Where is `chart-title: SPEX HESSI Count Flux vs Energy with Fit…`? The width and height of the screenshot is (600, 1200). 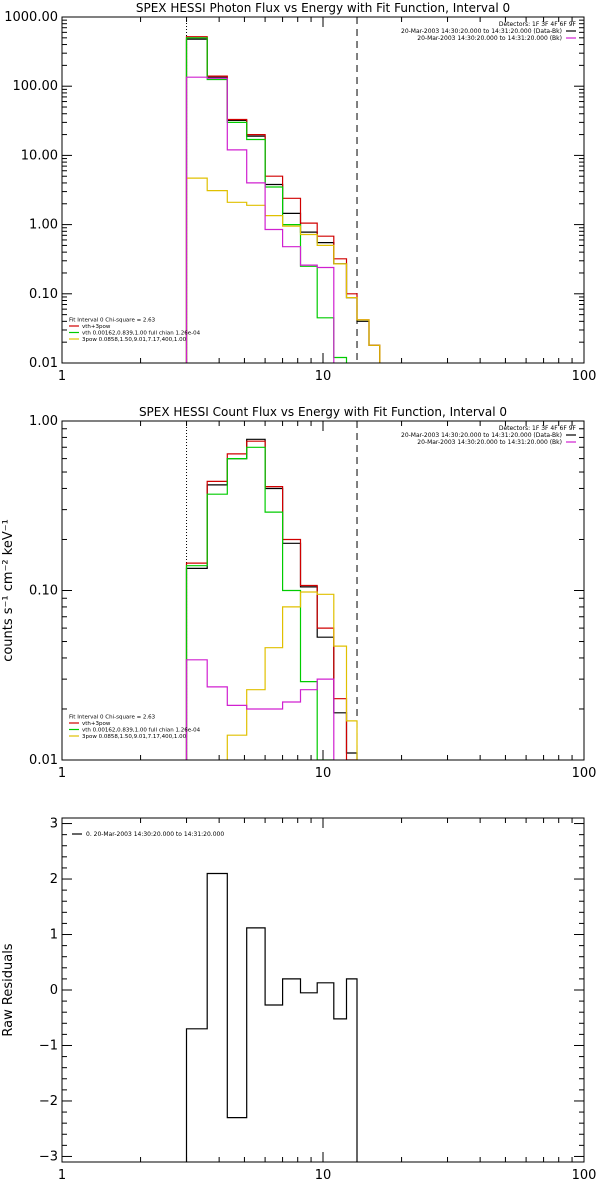
chart-title: SPEX HESSI Count Flux vs Energy with Fit… is located at coordinates (323, 412).